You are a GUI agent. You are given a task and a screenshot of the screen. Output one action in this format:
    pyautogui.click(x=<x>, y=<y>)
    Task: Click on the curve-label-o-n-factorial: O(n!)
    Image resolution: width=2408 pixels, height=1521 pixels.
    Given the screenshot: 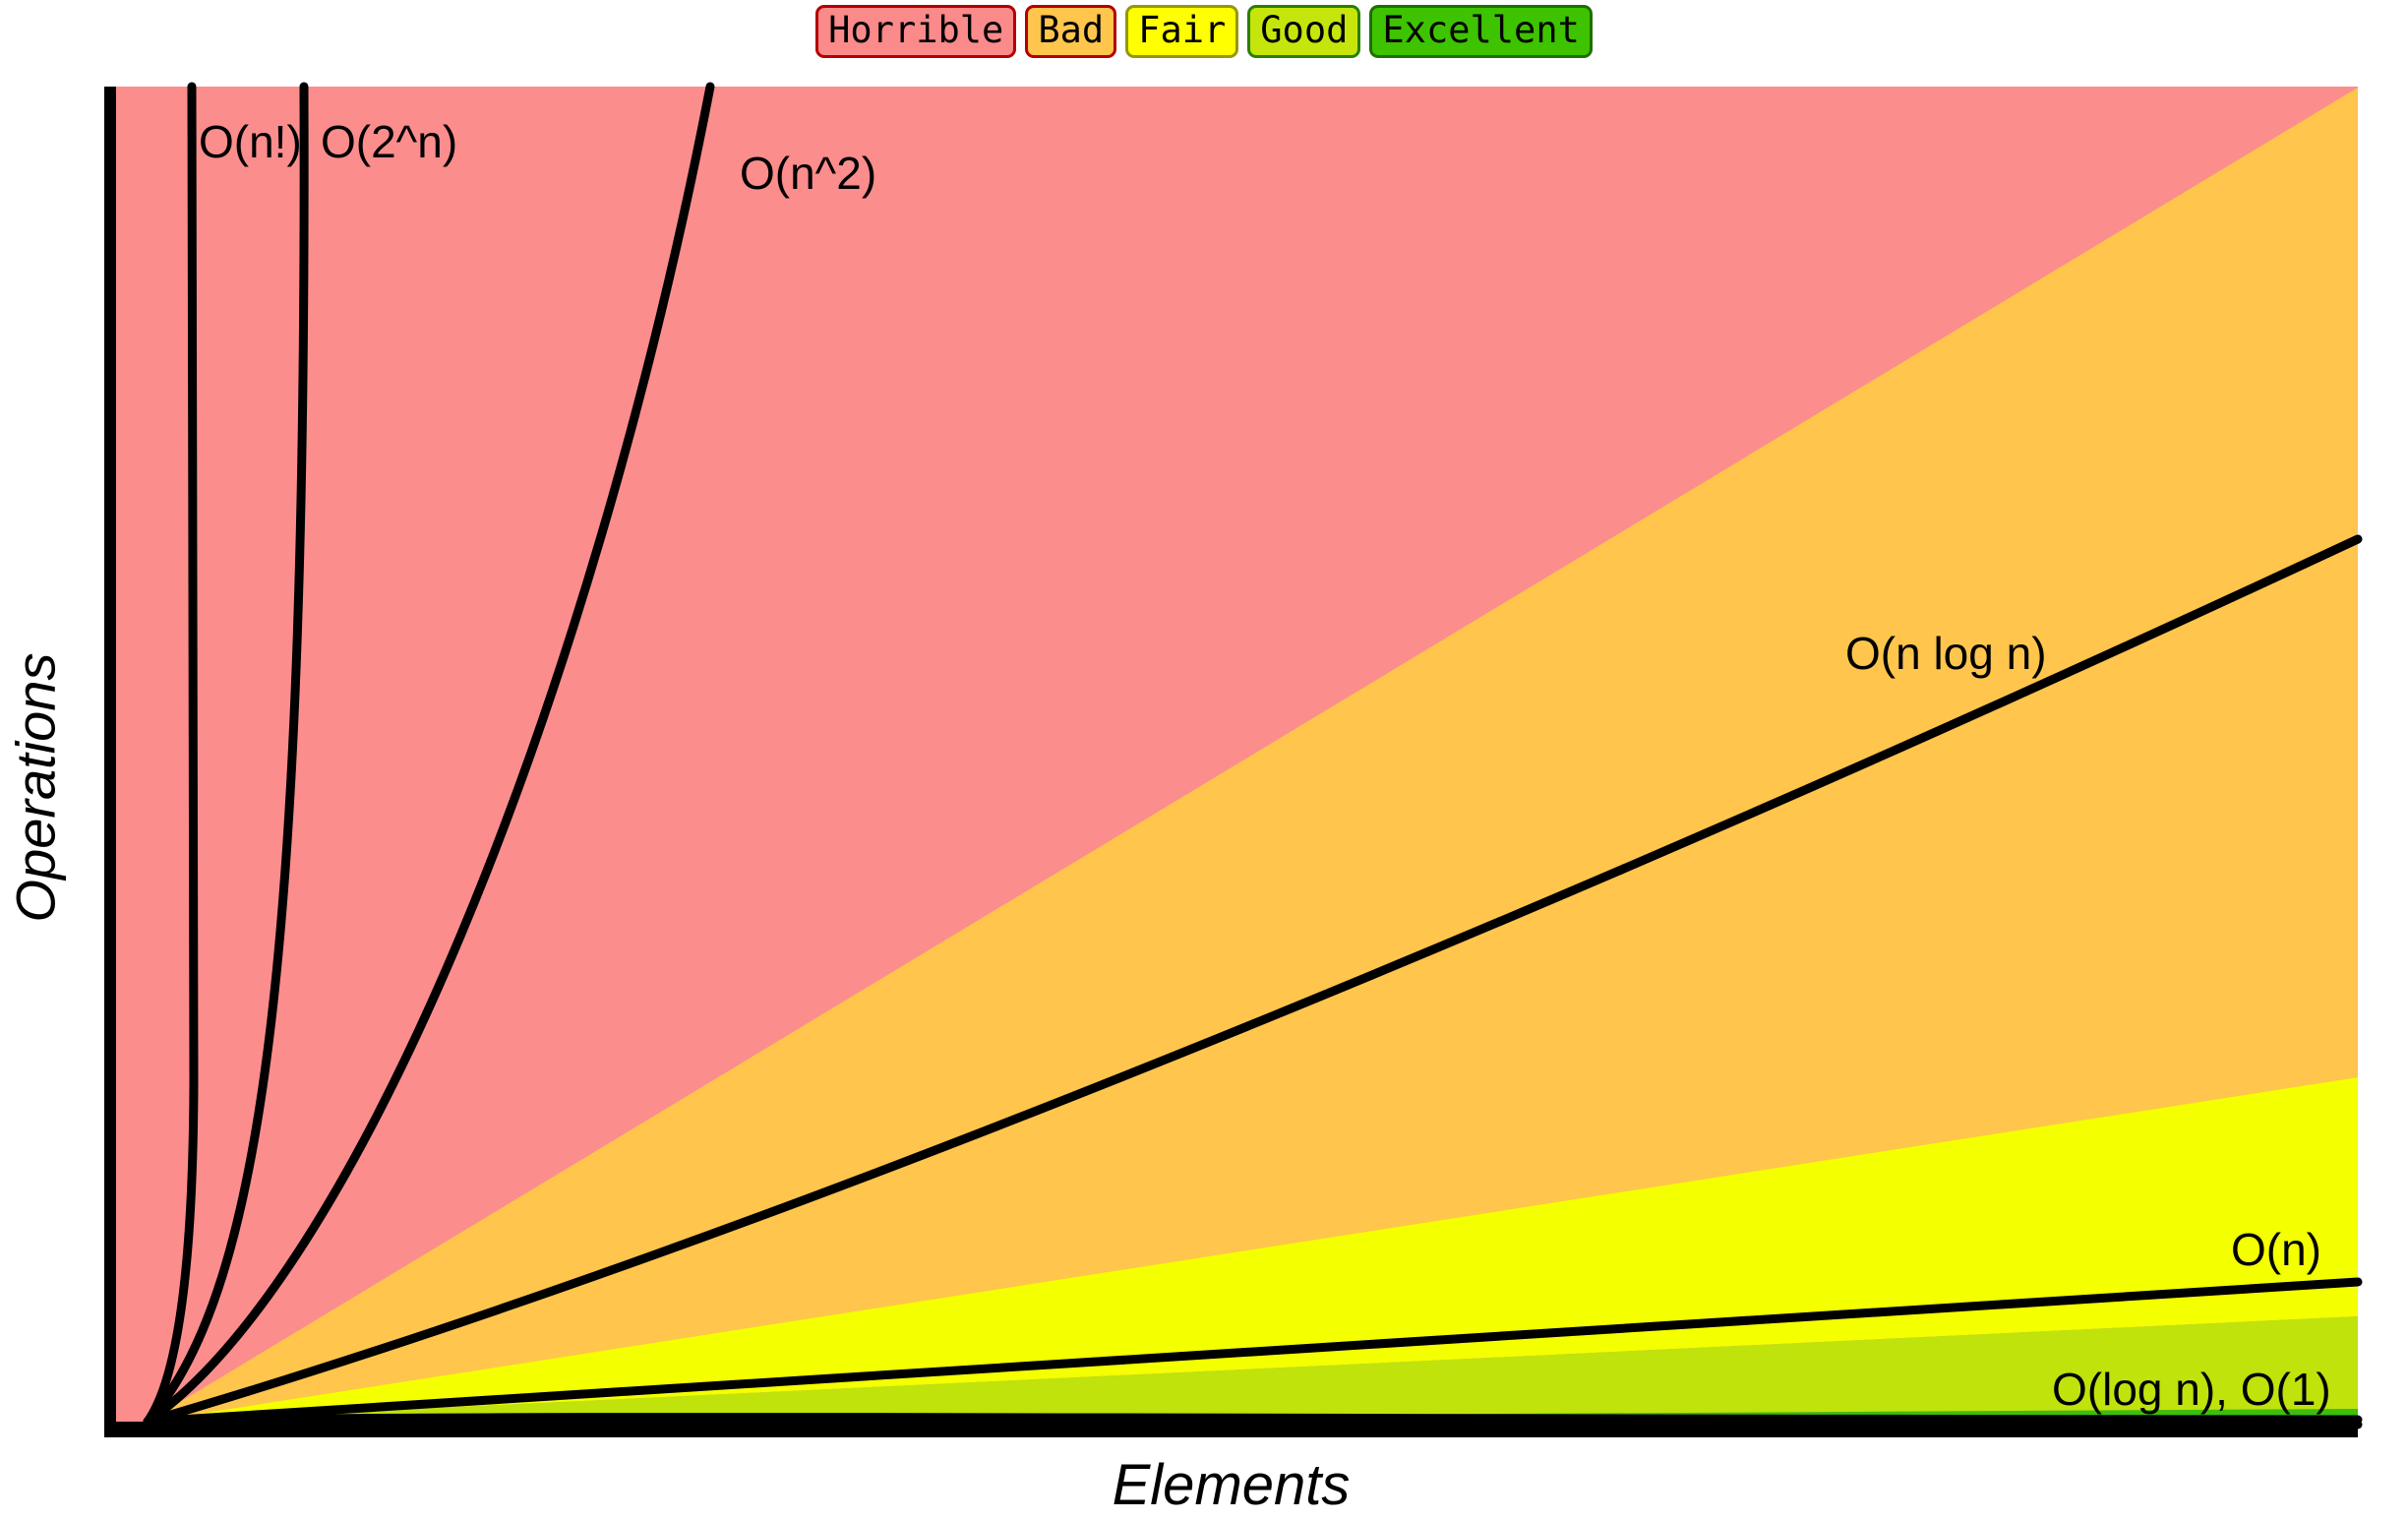 What is the action you would take?
    pyautogui.click(x=250, y=141)
    